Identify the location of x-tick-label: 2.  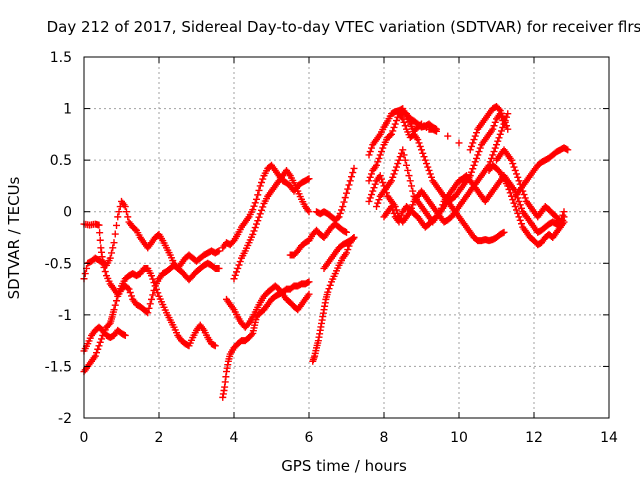
(159, 438).